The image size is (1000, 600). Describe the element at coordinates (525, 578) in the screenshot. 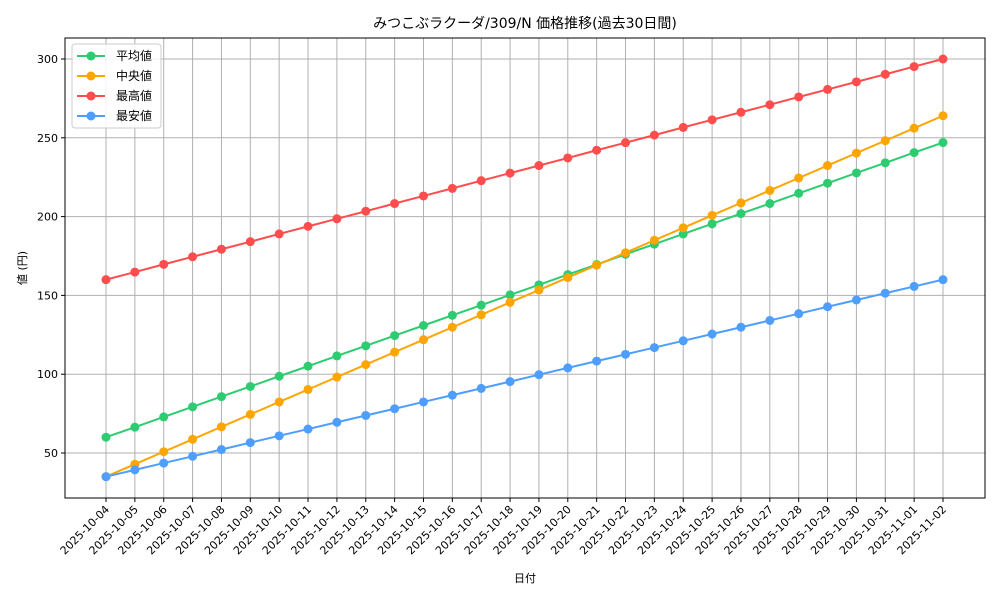

I see `x-axis-label: 日付` at that location.